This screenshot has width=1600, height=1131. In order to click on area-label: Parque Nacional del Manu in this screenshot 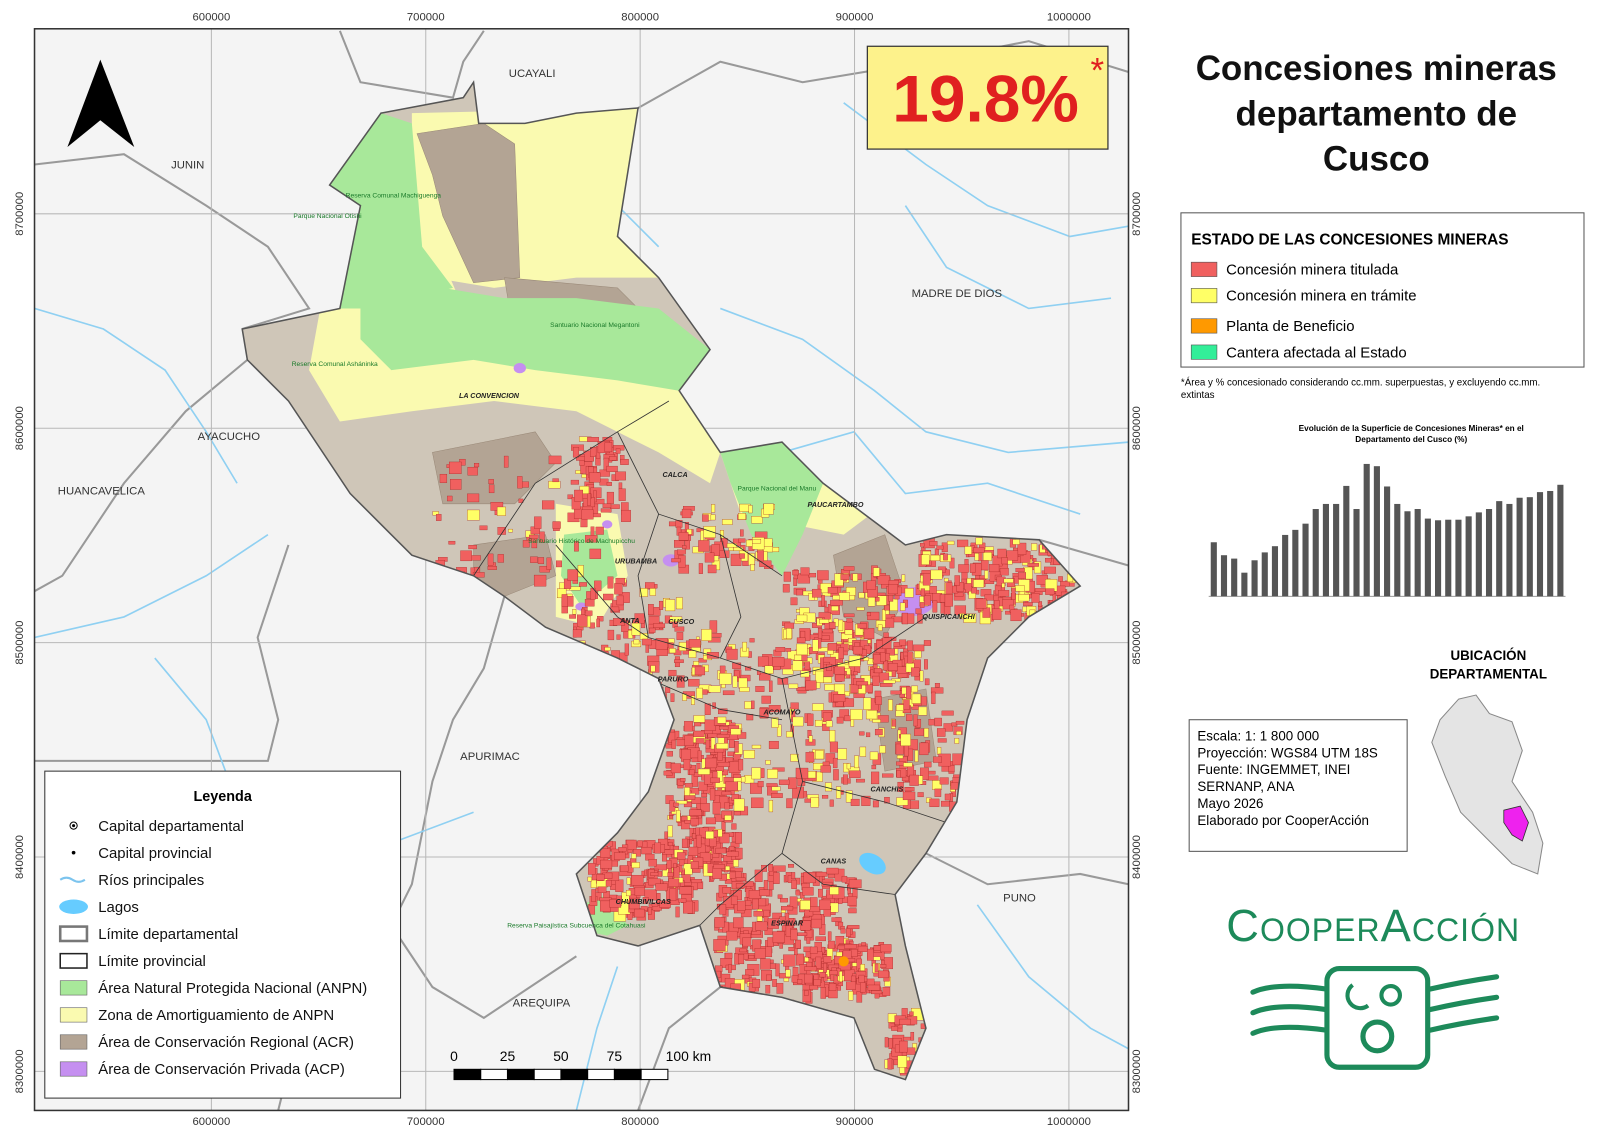, I will do `click(777, 488)`.